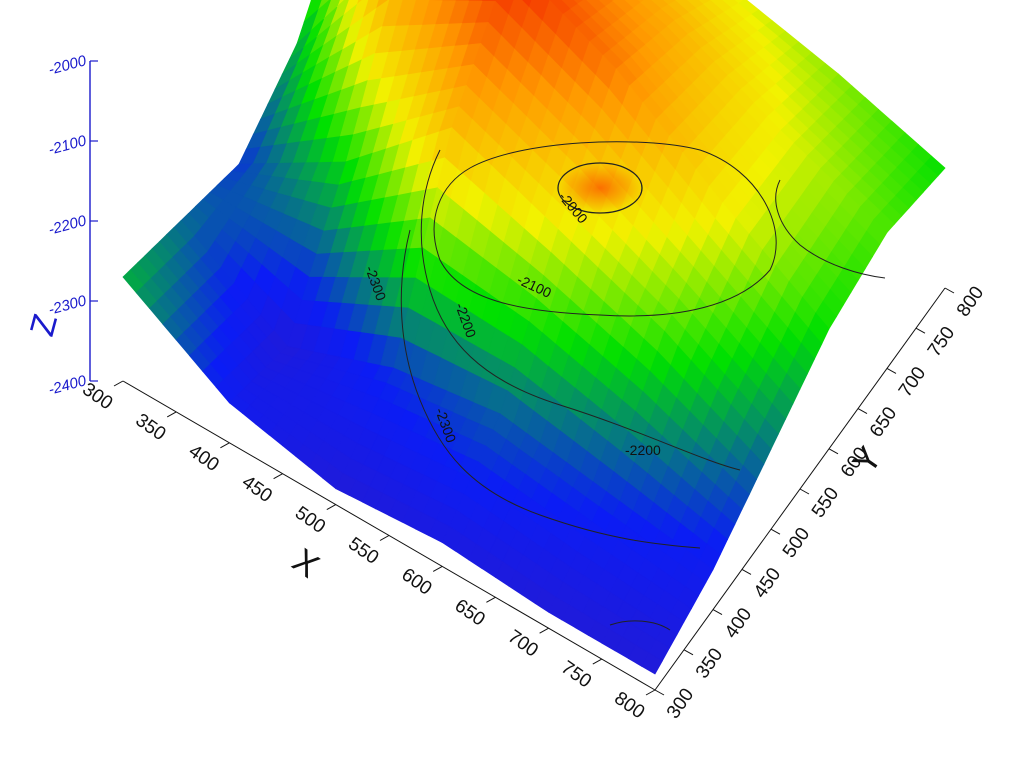 Image resolution: width=1023 pixels, height=782 pixels. I want to click on peak-contour-ring, so click(600, 188).